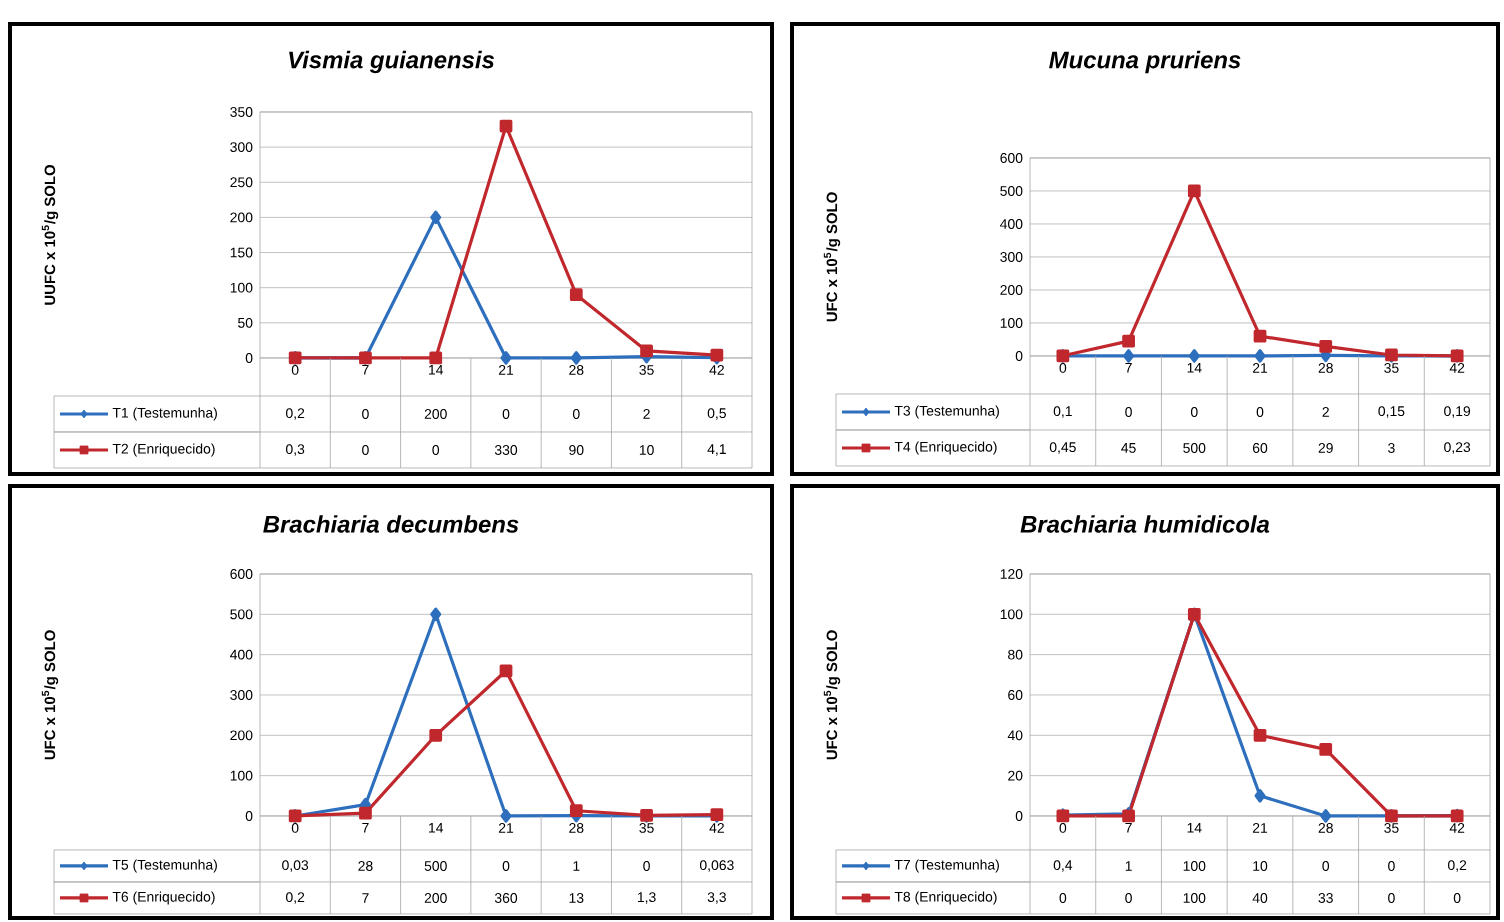 This screenshot has height=922, width=1504. I want to click on chart-title: Mucuna pruriens, so click(1145, 62).